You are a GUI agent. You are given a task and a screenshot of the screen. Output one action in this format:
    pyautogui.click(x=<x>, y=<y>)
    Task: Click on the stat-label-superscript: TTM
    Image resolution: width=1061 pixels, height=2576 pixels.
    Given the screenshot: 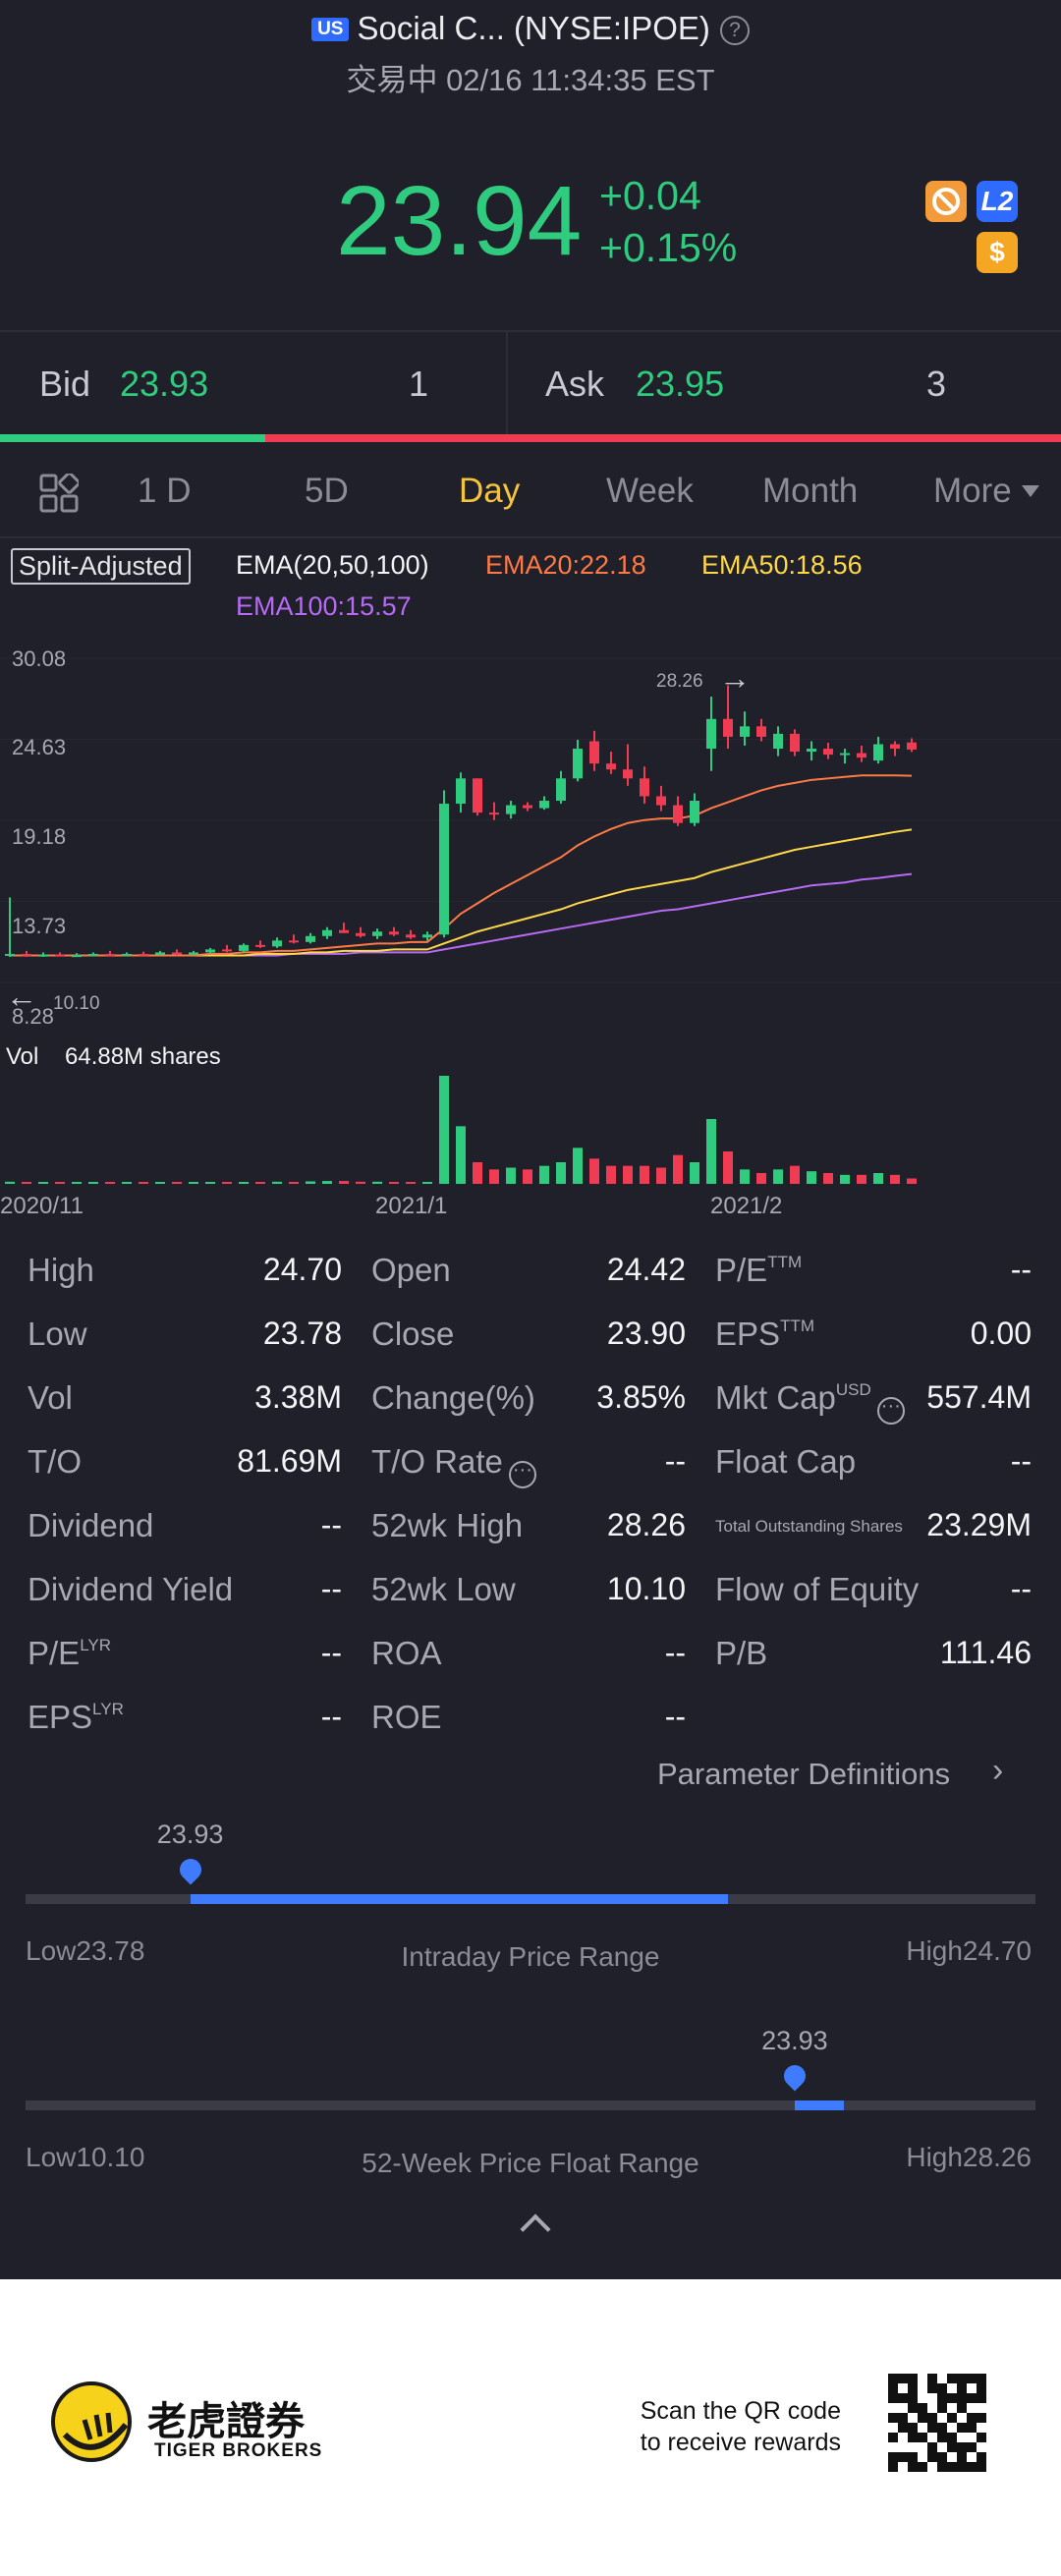 What is the action you would take?
    pyautogui.click(x=797, y=1325)
    